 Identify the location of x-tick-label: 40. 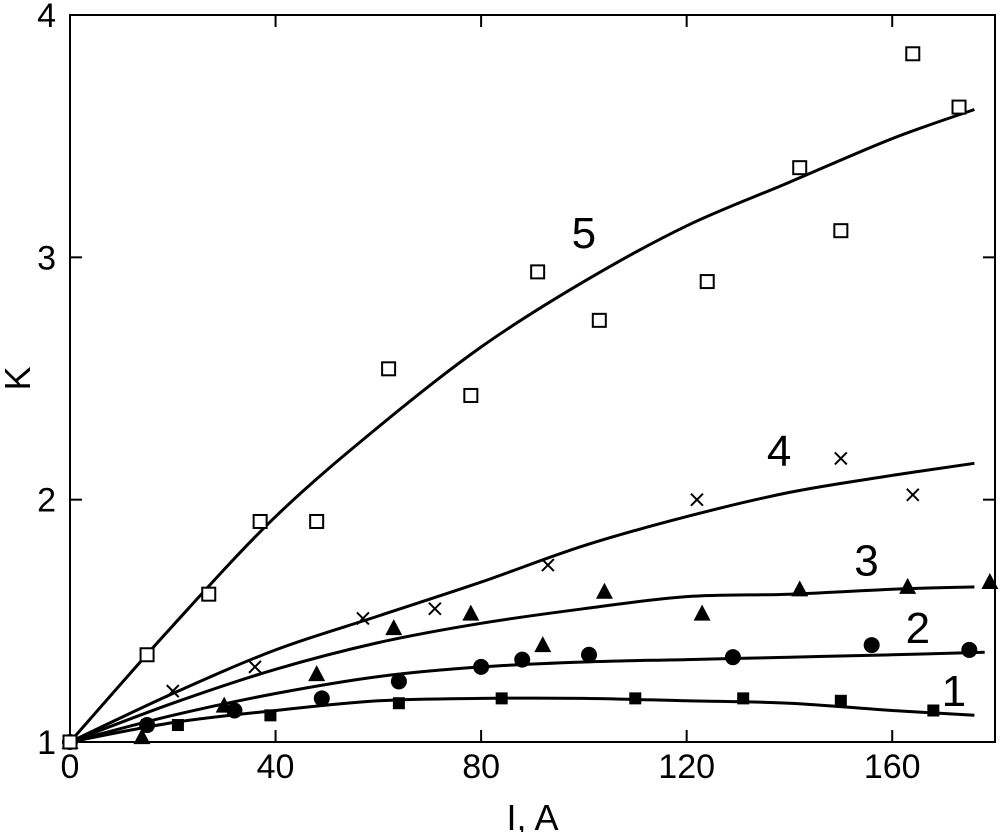
(276, 767).